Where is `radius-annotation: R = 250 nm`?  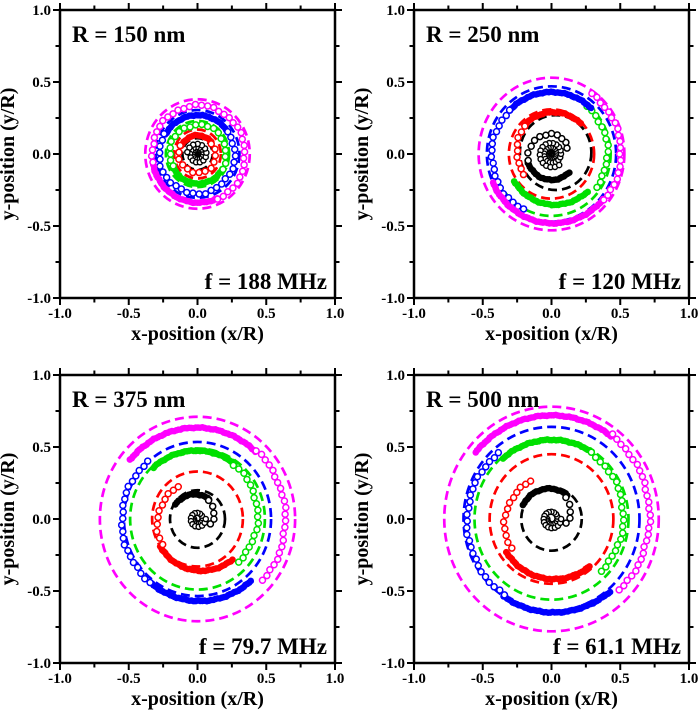 radius-annotation: R = 250 nm is located at coordinates (482, 34).